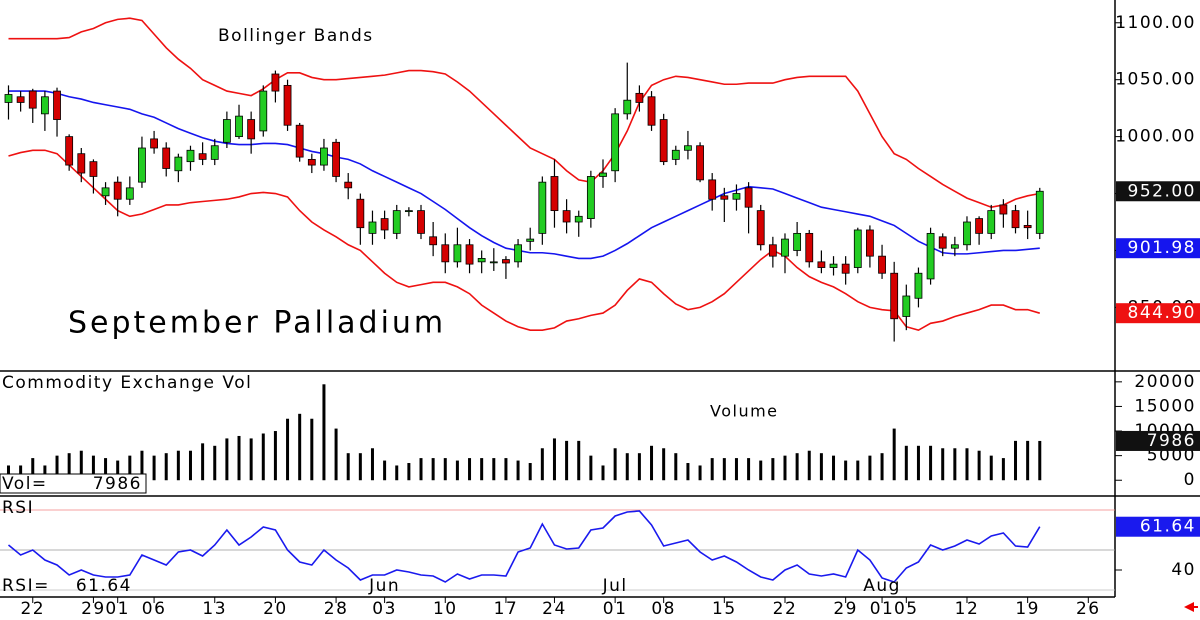 This screenshot has height=620, width=1200. What do you see at coordinates (1162, 248) in the screenshot?
I see `value-box-label: 901.98` at bounding box center [1162, 248].